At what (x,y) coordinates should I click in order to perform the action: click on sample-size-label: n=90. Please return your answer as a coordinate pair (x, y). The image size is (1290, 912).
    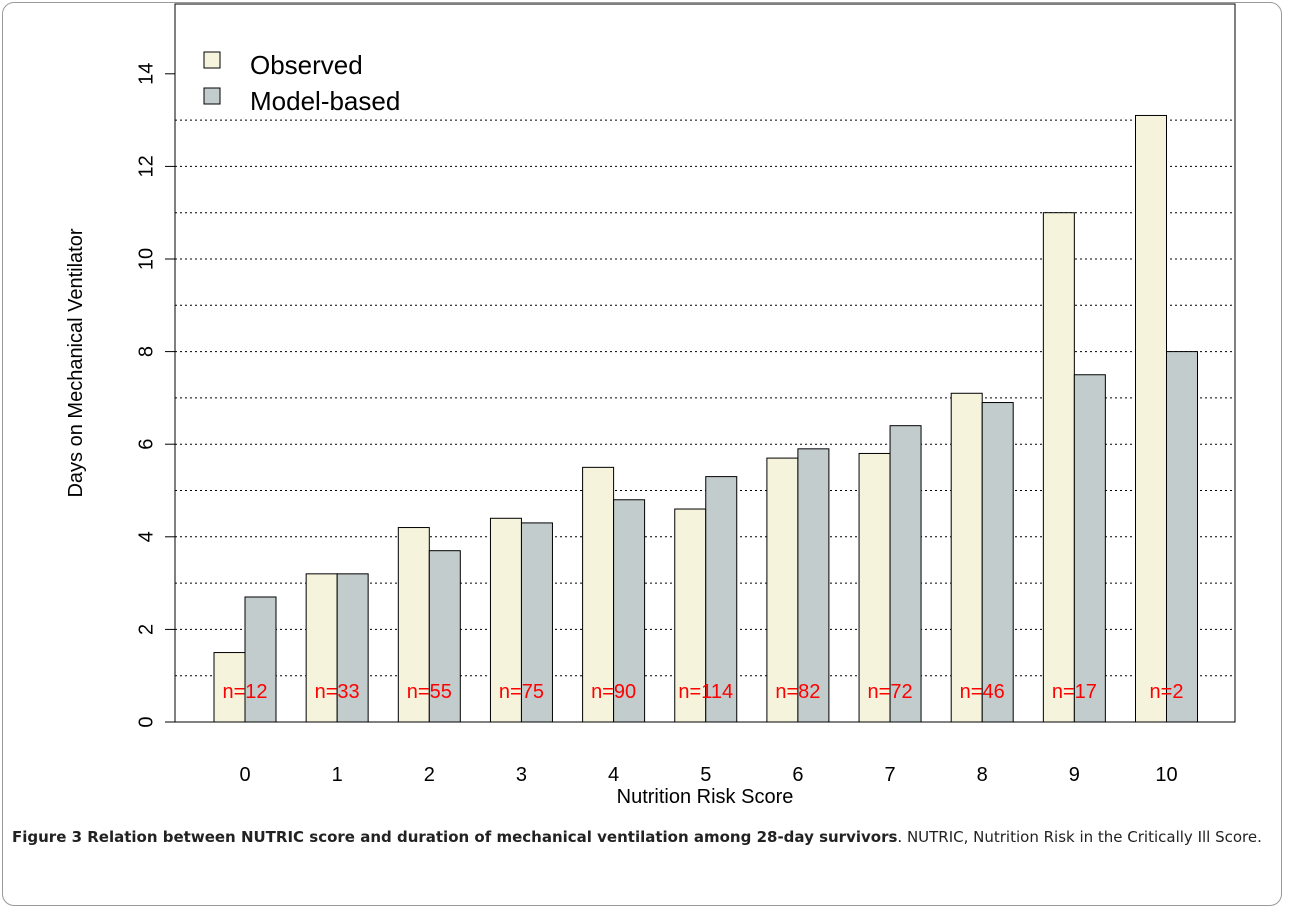
    Looking at the image, I should click on (613, 692).